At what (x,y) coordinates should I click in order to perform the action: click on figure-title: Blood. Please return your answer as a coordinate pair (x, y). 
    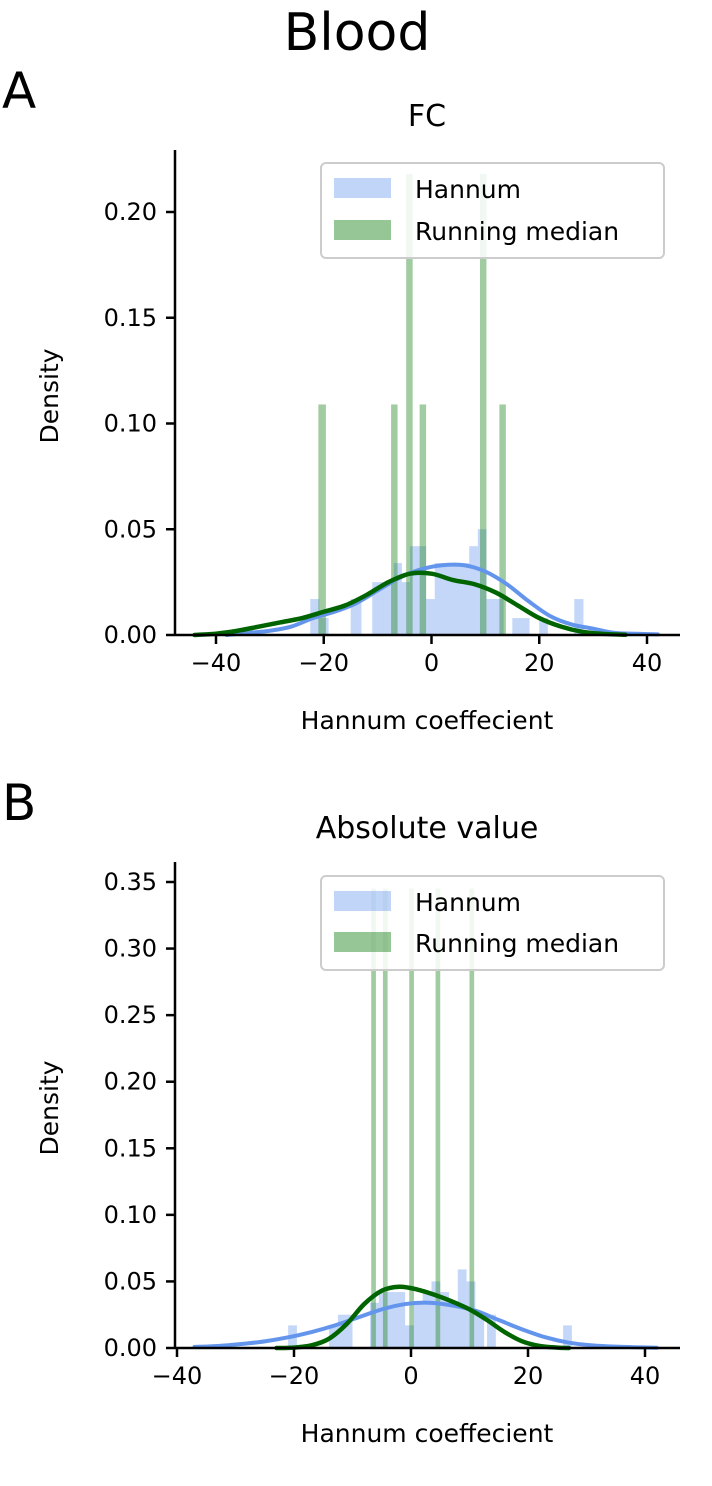
    Looking at the image, I should click on (357, 33).